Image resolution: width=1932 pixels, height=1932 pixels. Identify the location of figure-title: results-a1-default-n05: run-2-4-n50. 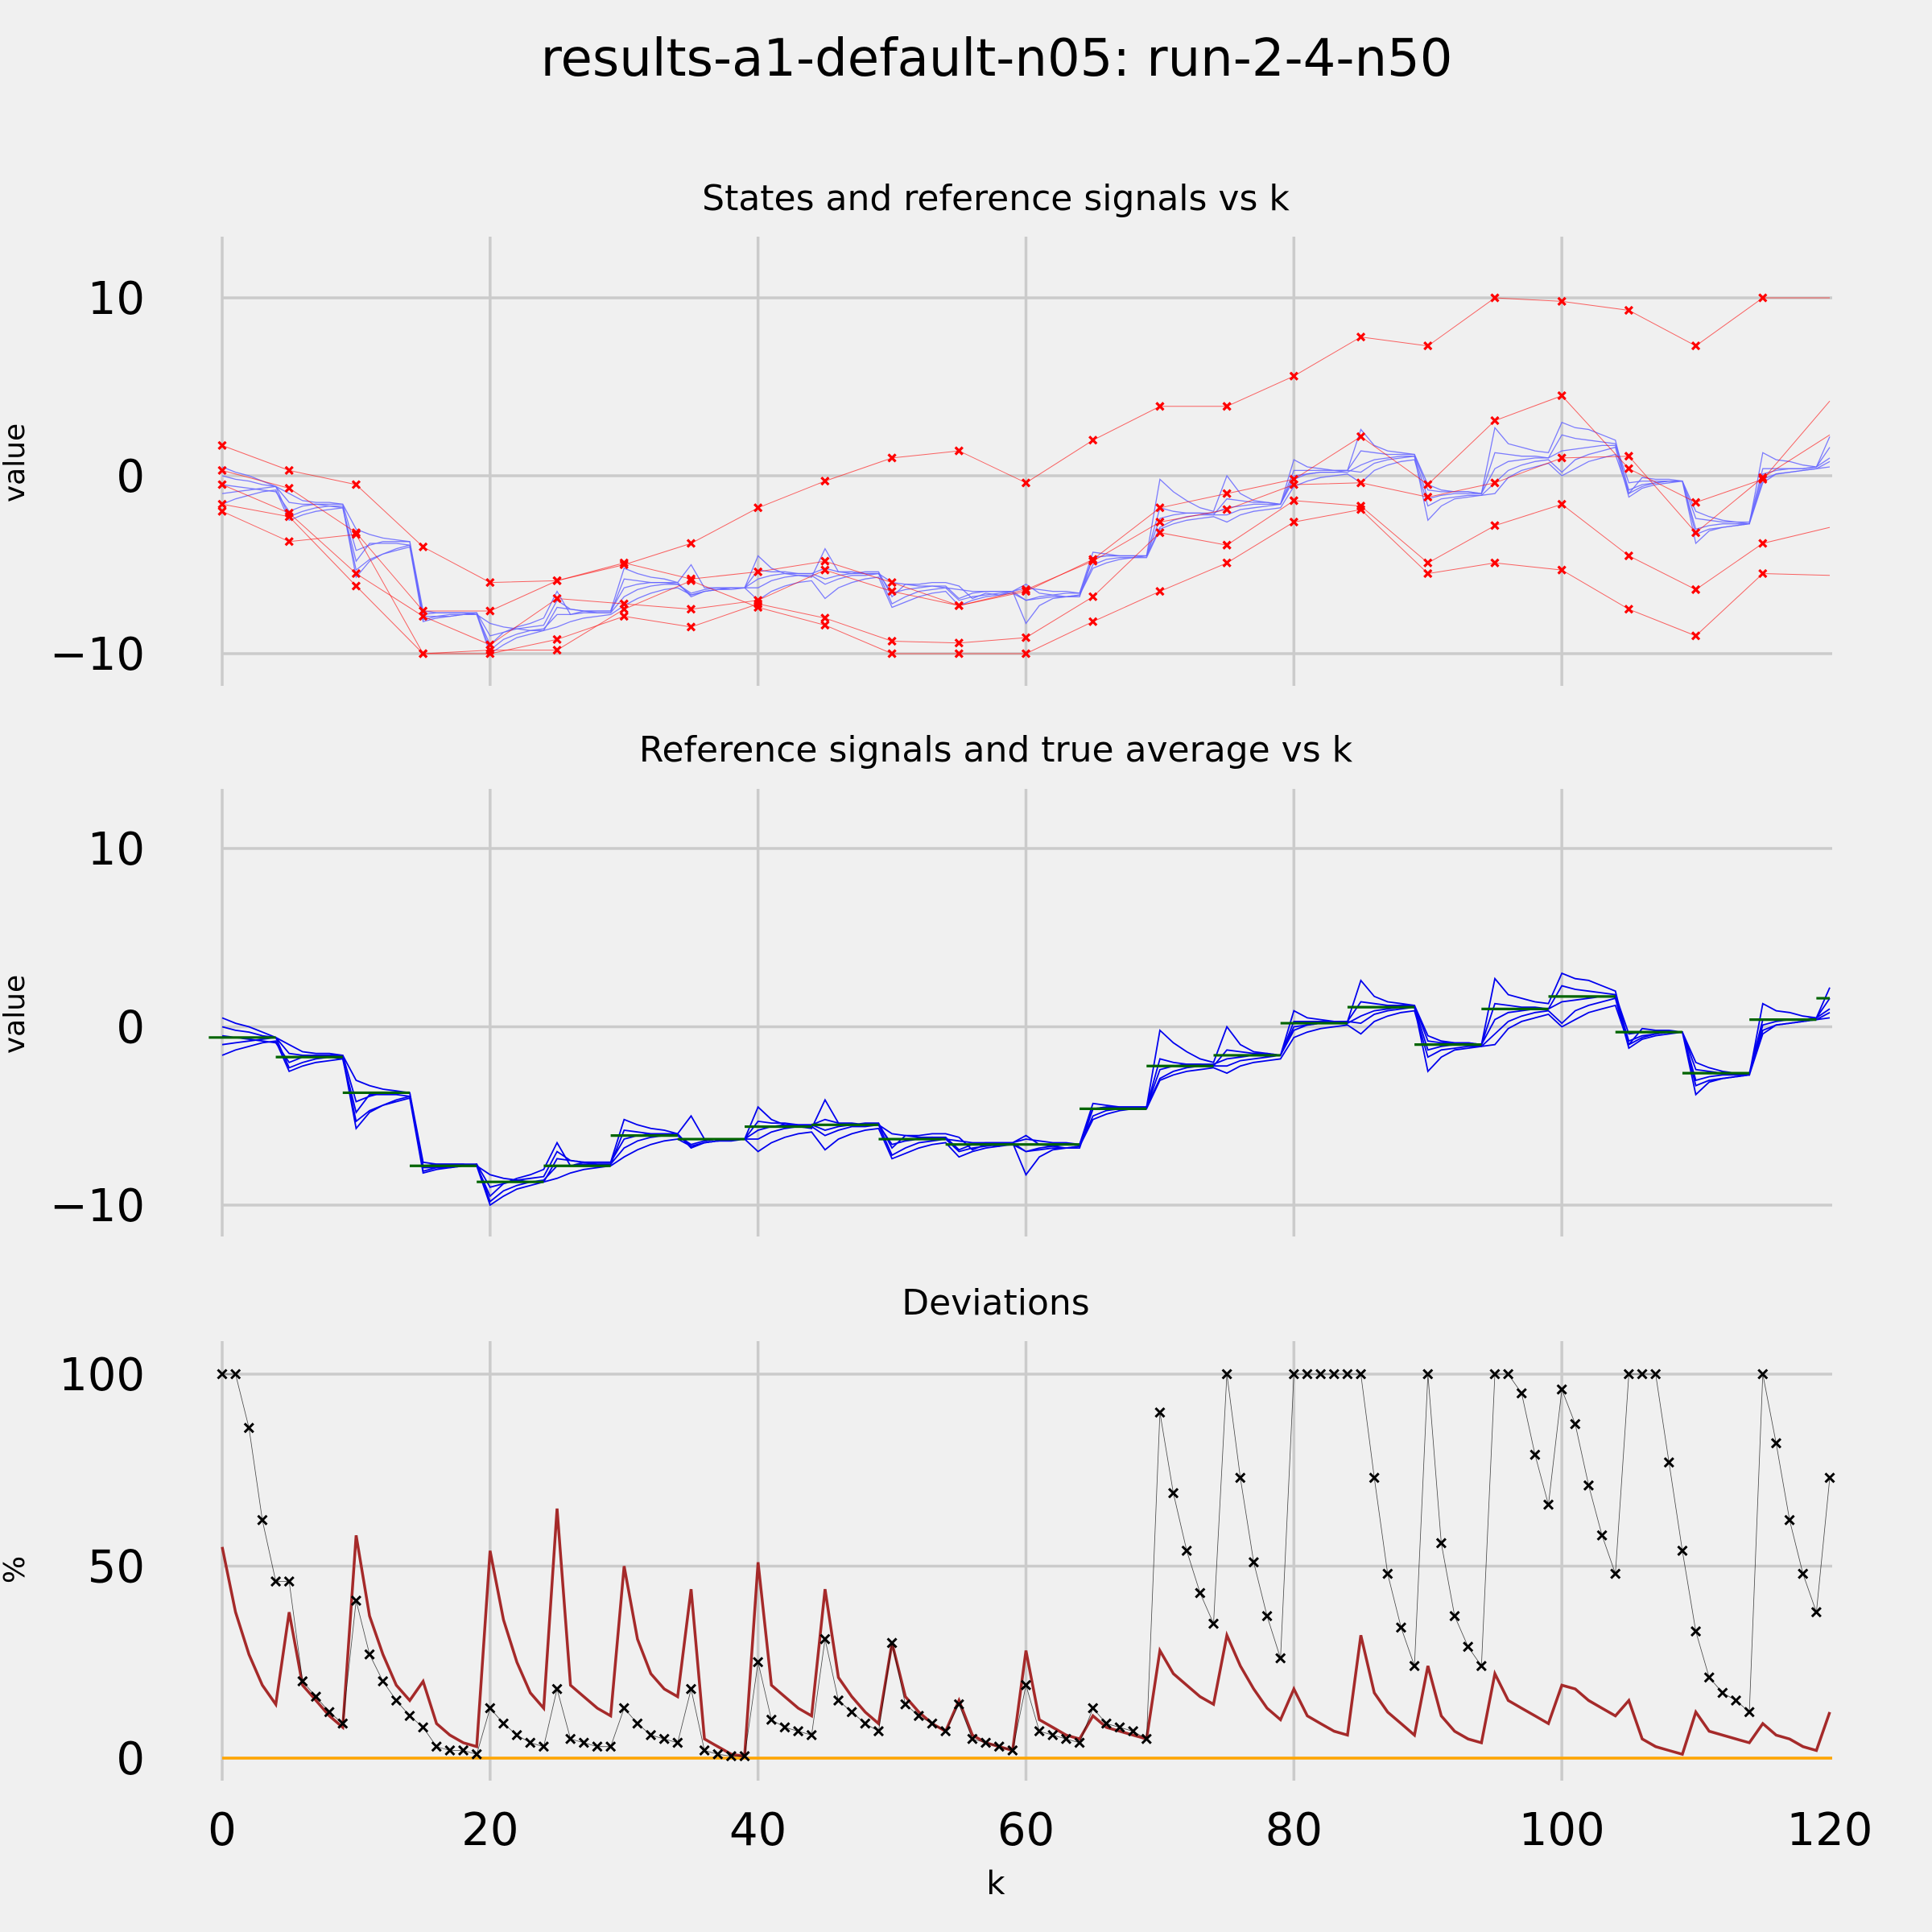
(997, 59).